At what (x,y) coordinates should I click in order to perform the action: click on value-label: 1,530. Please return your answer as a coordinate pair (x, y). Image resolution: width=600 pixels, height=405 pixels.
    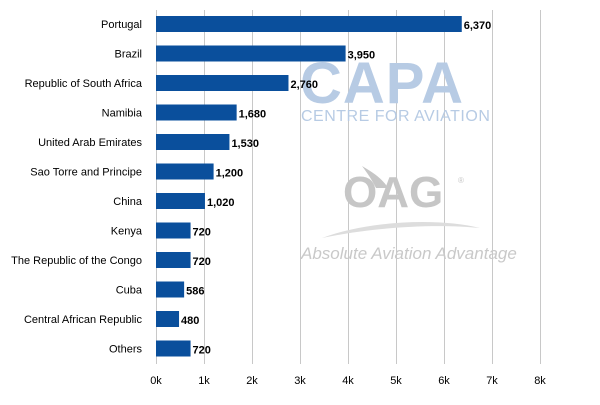
    Looking at the image, I should click on (245, 144).